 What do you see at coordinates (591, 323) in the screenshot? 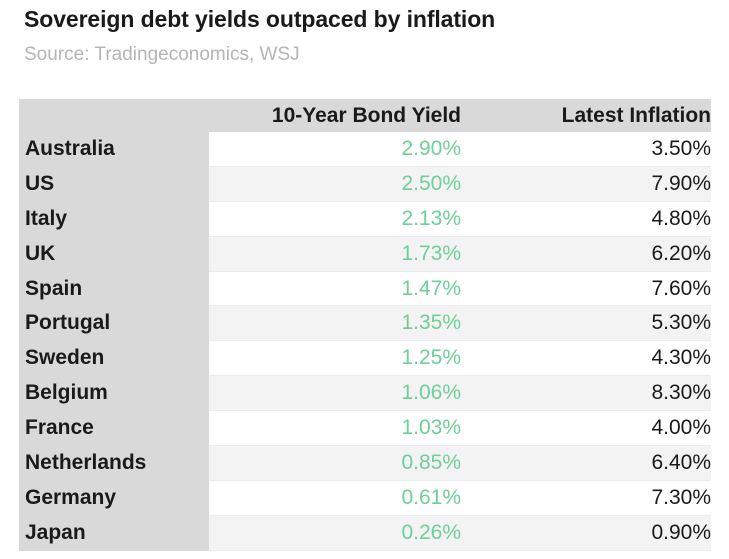
I see `inflation-cell: 5.30%` at bounding box center [591, 323].